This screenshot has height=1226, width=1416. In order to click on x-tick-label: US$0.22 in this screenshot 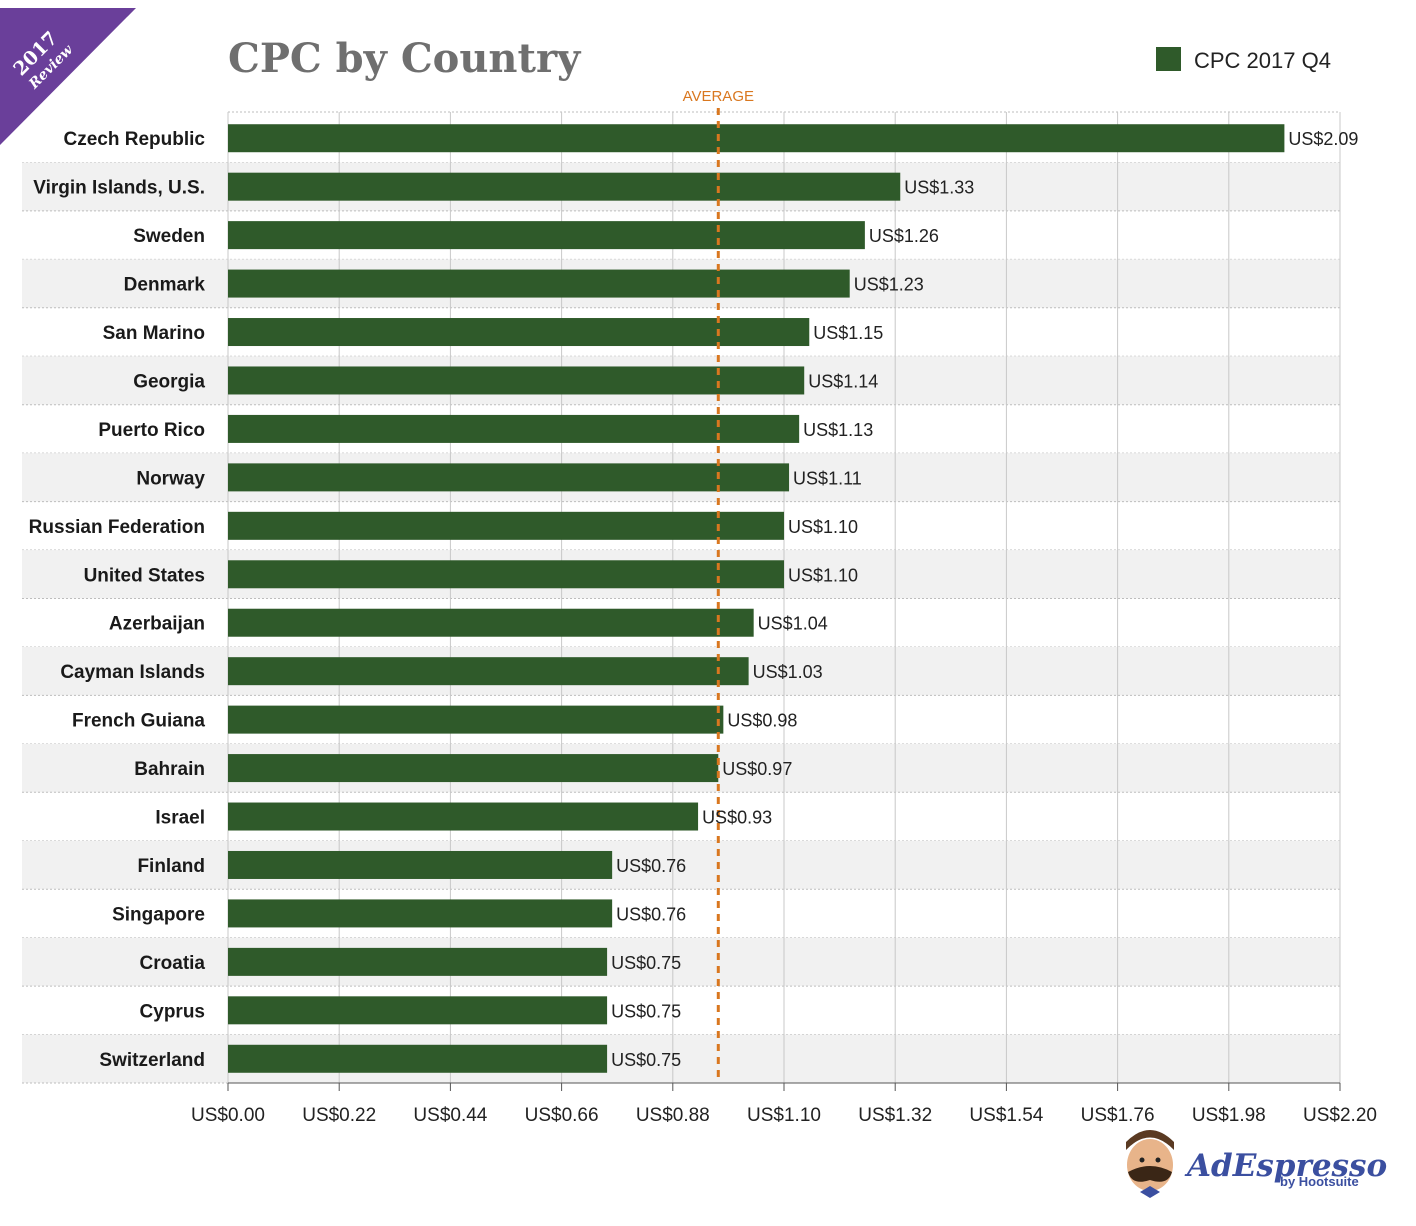, I will do `click(339, 1115)`.